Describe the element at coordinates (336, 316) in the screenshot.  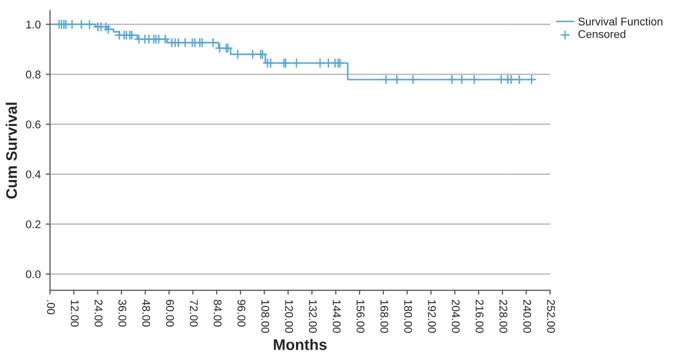
I see `x-tick-label: 144.00` at that location.